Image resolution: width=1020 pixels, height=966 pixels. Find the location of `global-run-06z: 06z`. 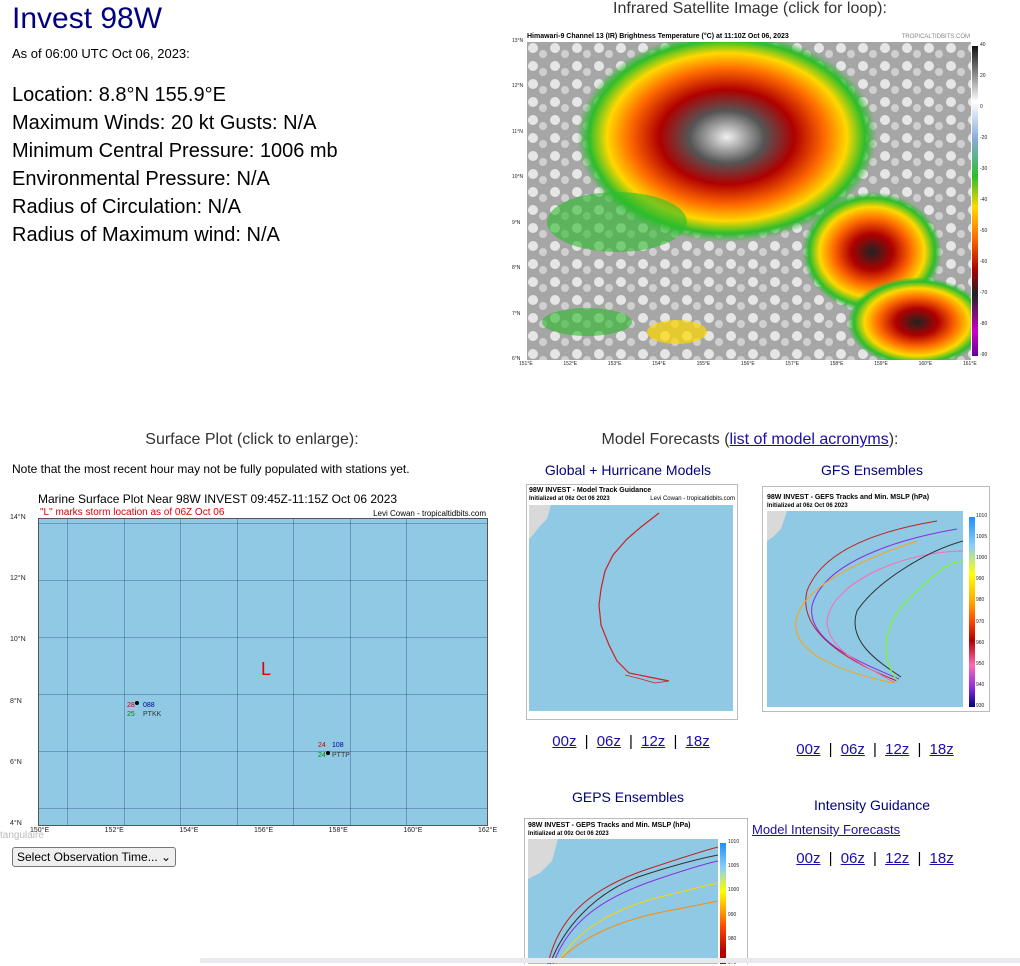

global-run-06z: 06z is located at coordinates (608, 741).